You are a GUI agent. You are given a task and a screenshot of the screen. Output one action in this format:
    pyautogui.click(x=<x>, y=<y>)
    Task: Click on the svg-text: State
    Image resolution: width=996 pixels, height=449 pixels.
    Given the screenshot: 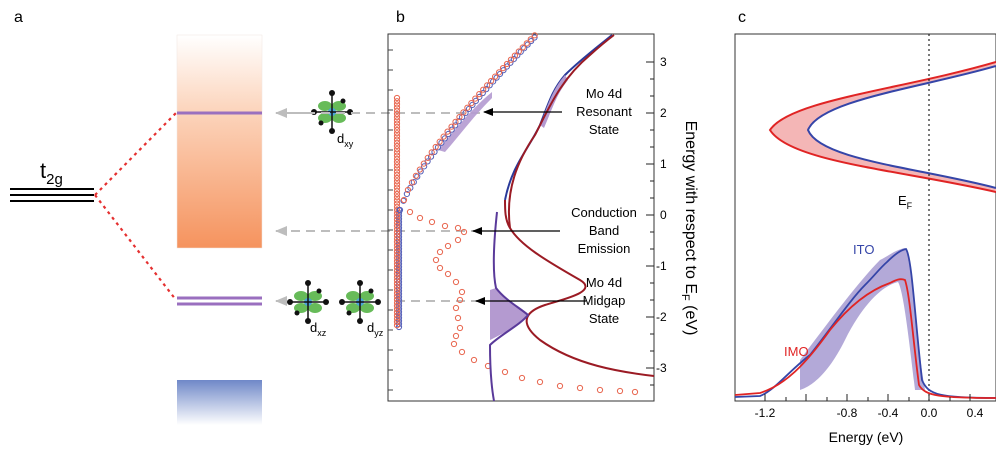 What is the action you would take?
    pyautogui.click(x=604, y=318)
    